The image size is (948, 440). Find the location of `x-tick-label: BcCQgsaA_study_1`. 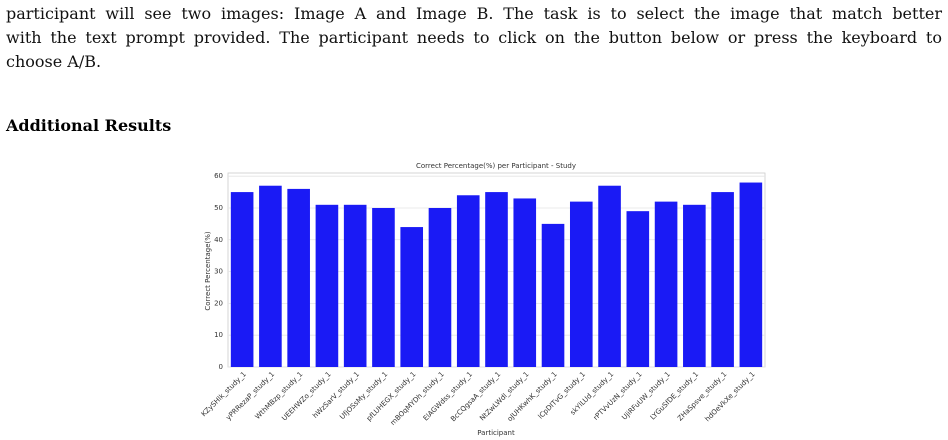

x-tick-label: BcCQgsaA_study_1 is located at coordinates (475, 396).